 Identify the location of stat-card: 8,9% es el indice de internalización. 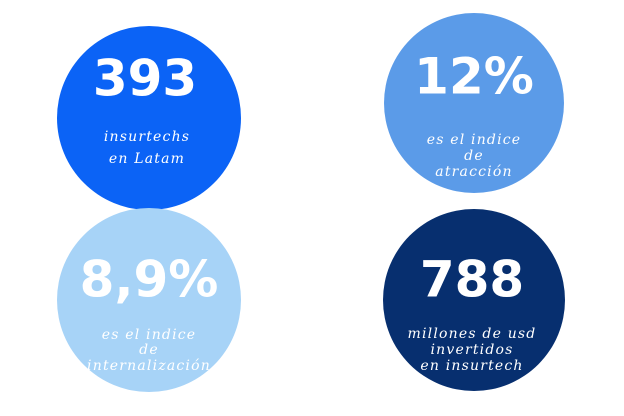
(149, 300).